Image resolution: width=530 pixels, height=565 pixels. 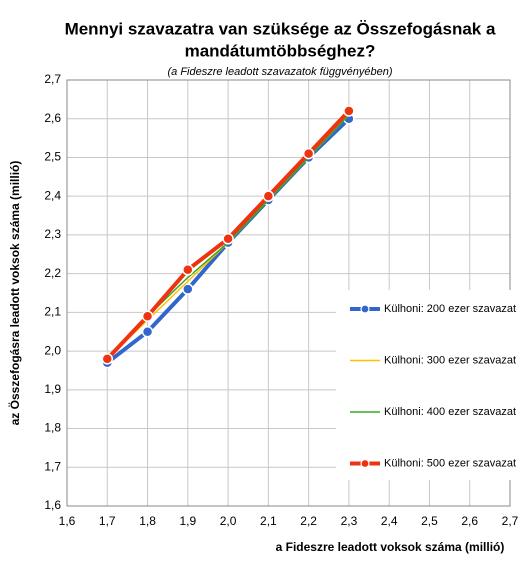 What do you see at coordinates (52, 79) in the screenshot?
I see `y-tick-label: 2,7` at bounding box center [52, 79].